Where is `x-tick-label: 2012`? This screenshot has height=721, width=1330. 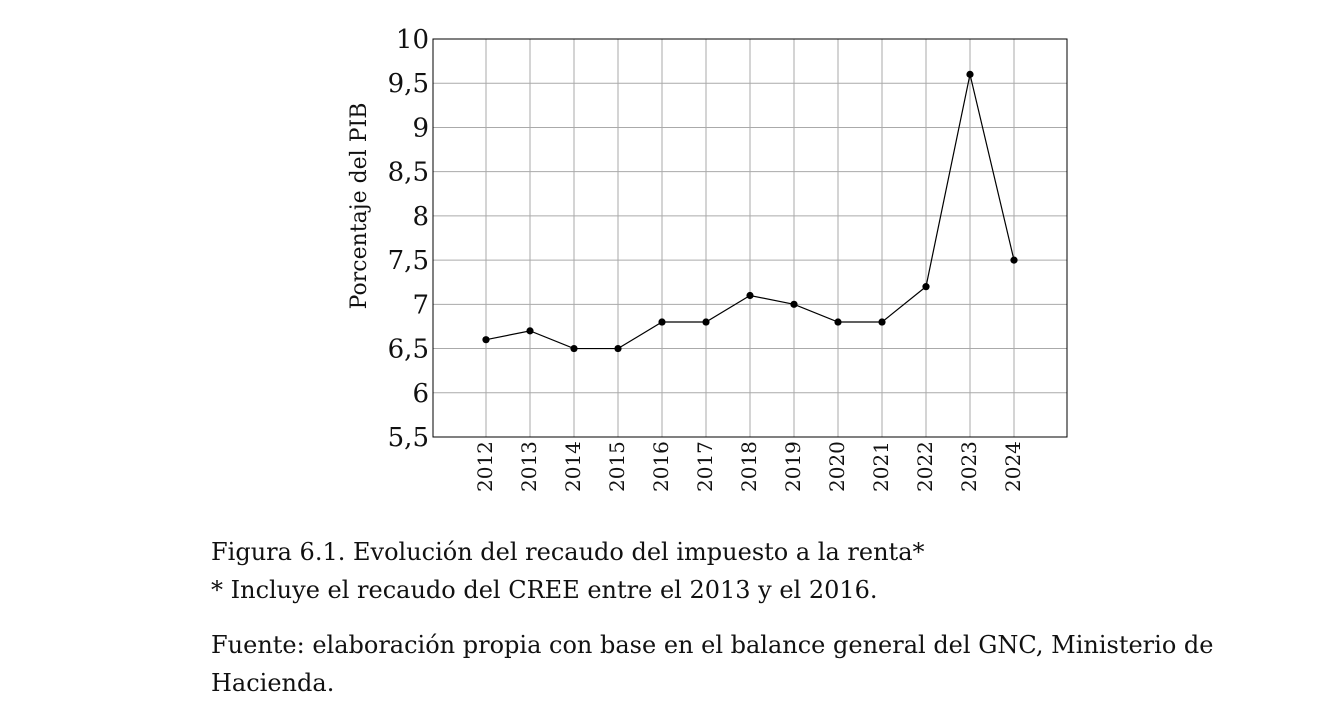
x-tick-label: 2012 is located at coordinates (485, 466).